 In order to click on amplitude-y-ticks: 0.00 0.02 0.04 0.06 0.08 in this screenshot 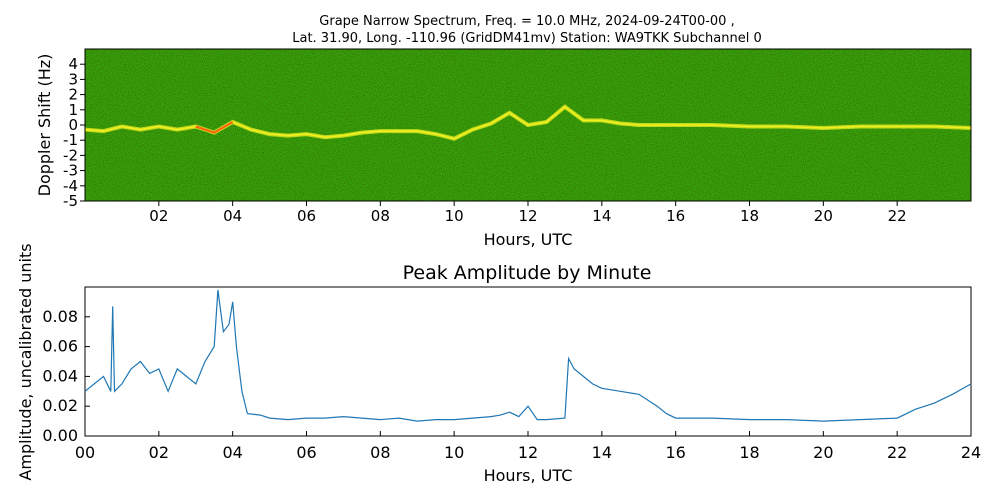, I will do `click(66, 376)`.